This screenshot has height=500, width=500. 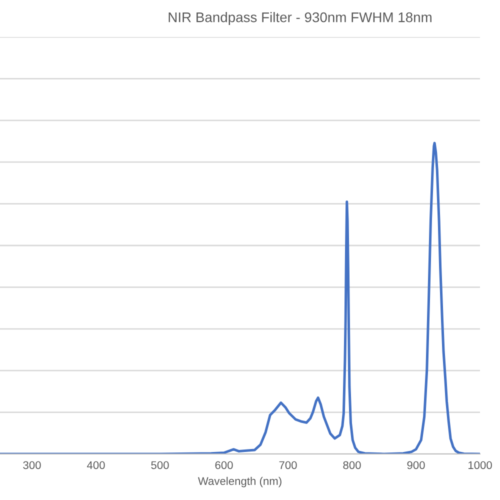 What do you see at coordinates (480, 465) in the screenshot?
I see `x-tick-label: 1000` at bounding box center [480, 465].